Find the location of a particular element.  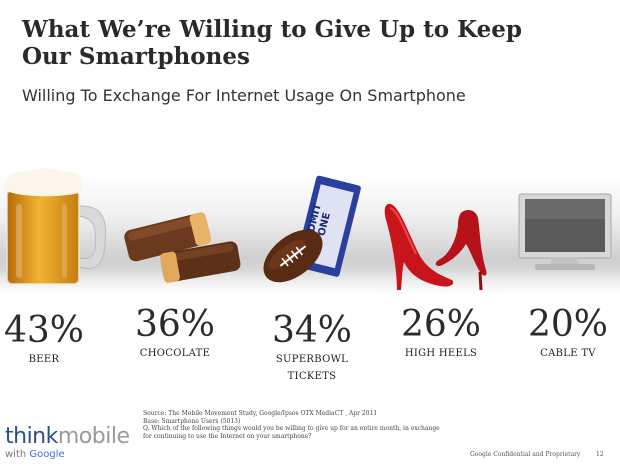

category-label-cable-tv: CABLE TV is located at coordinates (568, 353).